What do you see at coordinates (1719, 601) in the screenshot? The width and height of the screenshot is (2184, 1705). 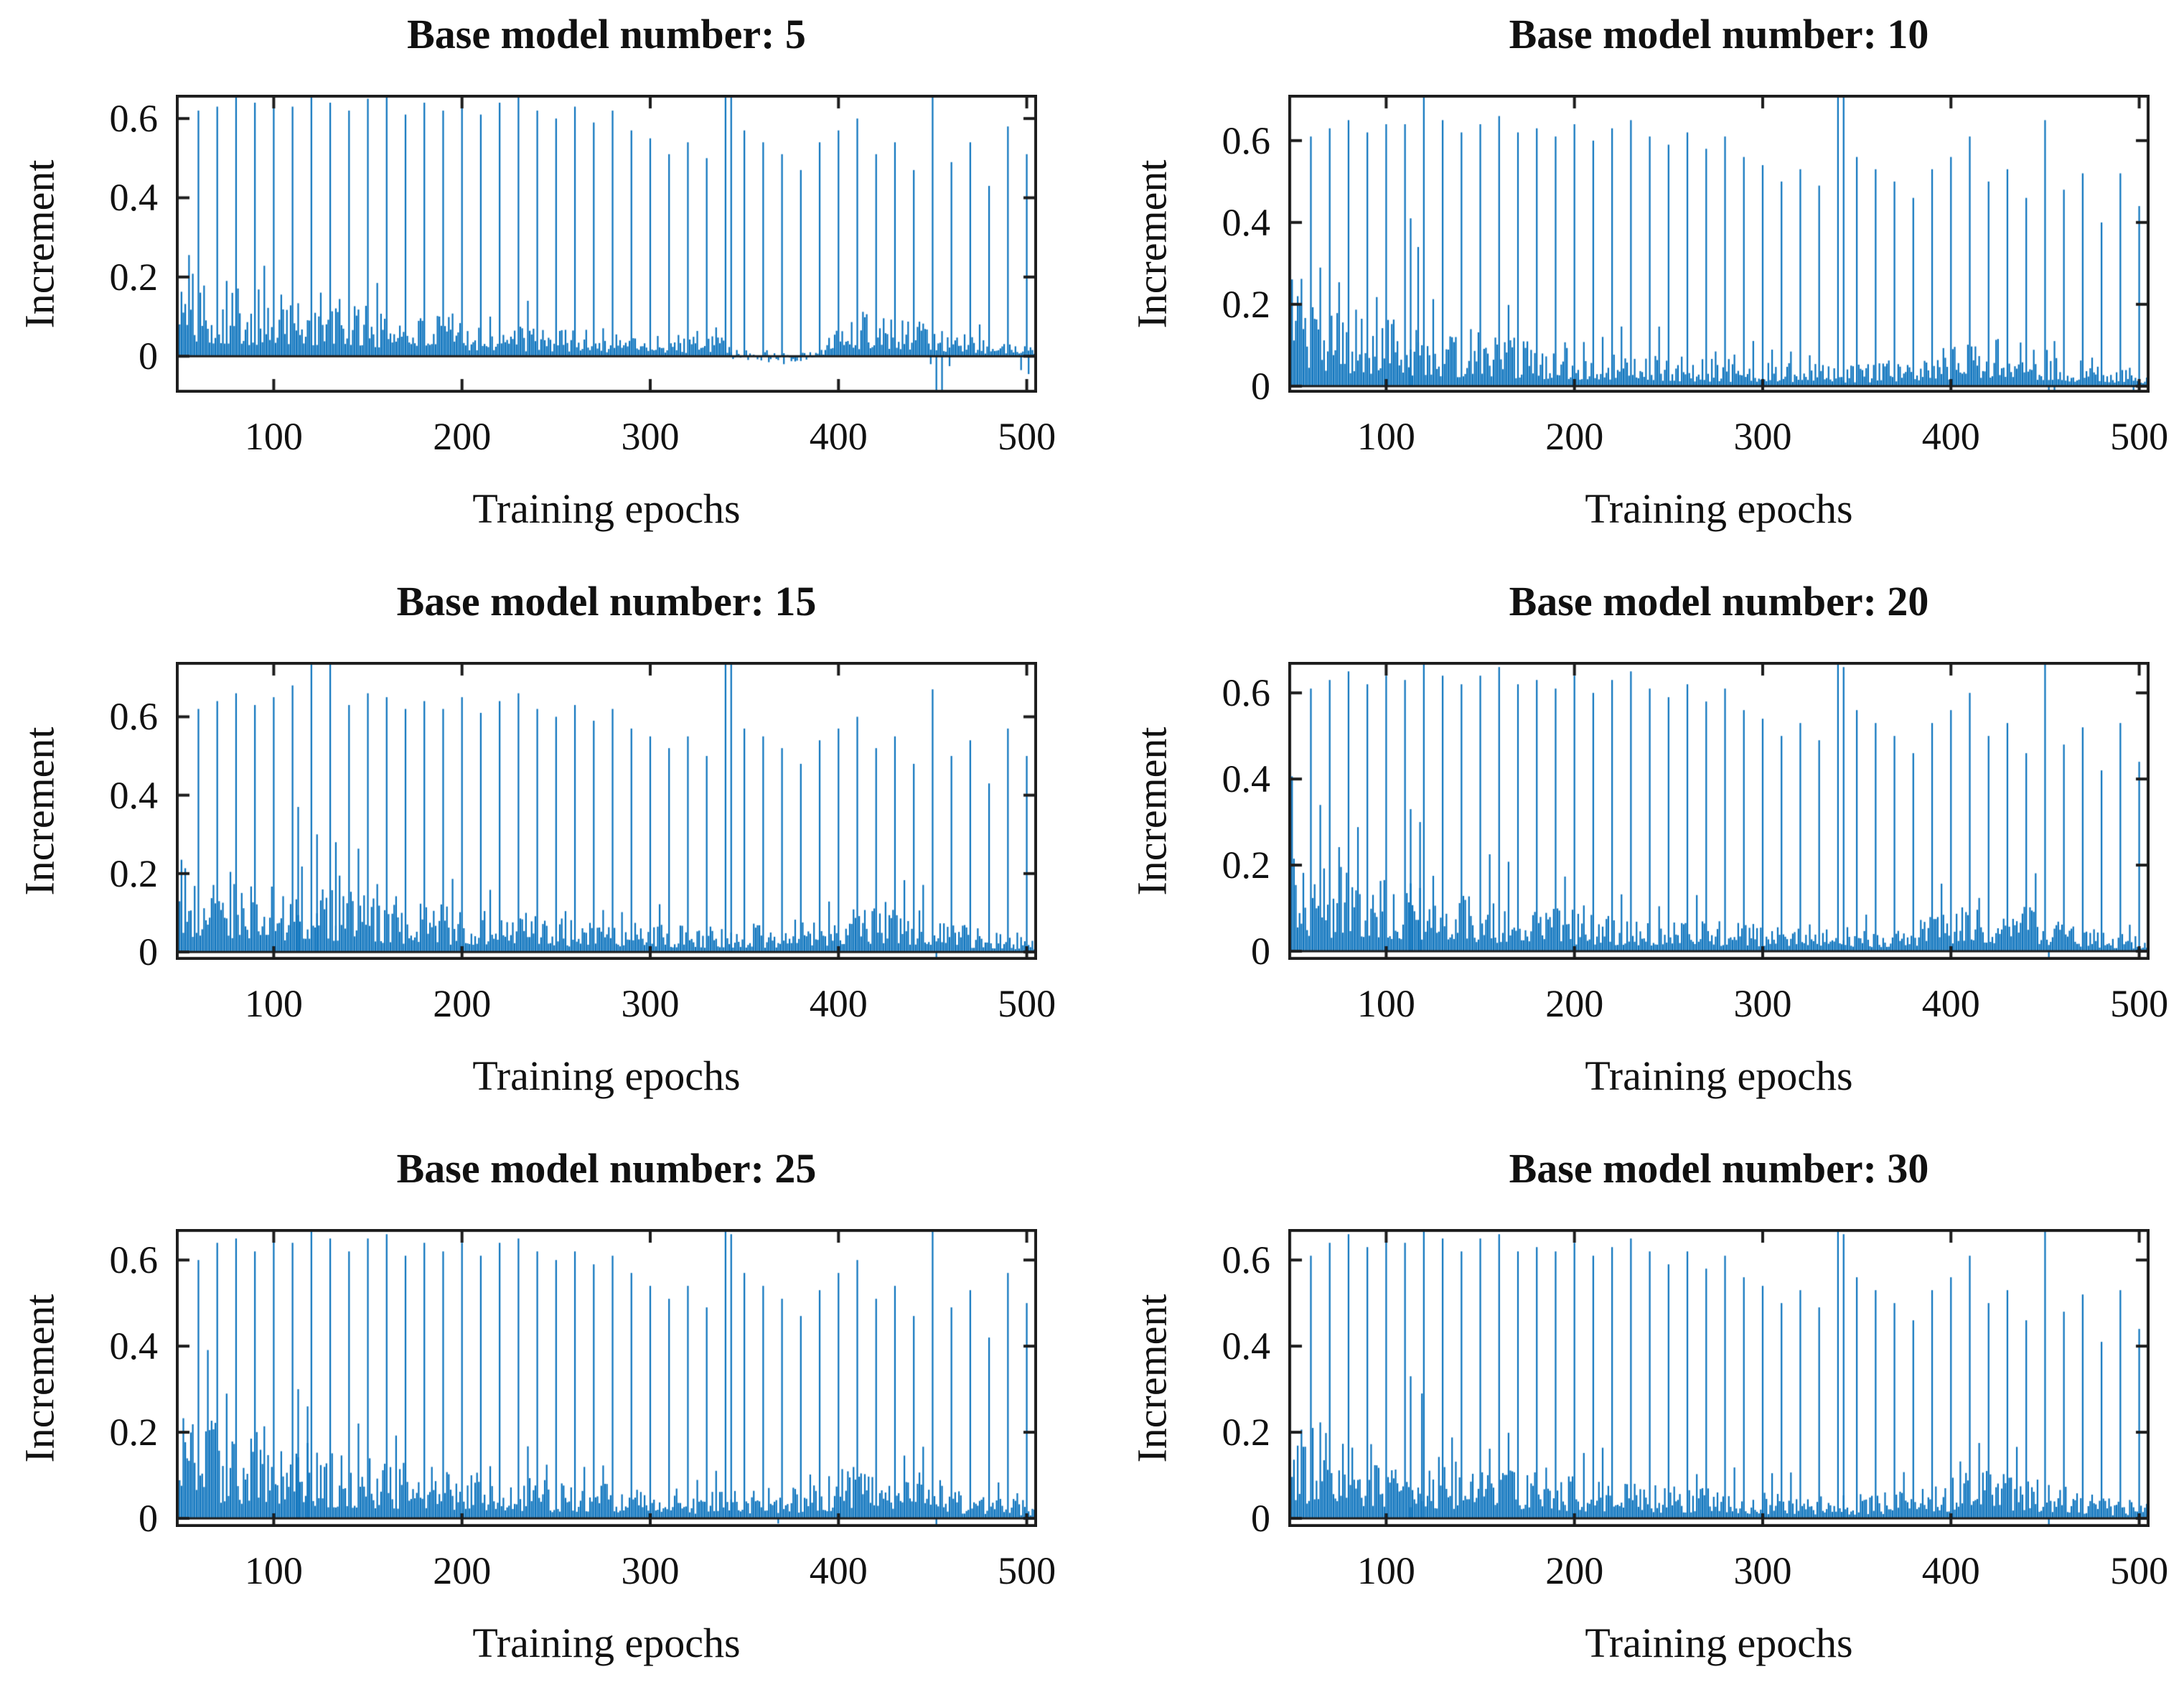 I see `plot-title: Base model number: 20` at bounding box center [1719, 601].